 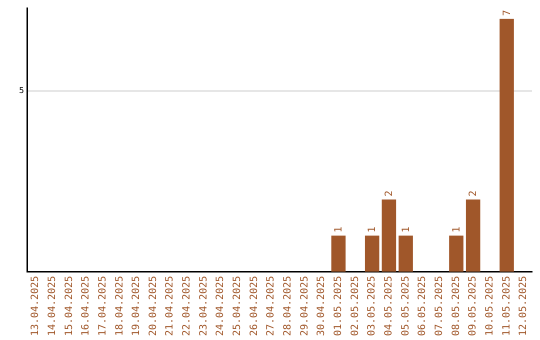 What do you see at coordinates (338, 306) in the screenshot?
I see `x-tick-label: 01.05.2025` at bounding box center [338, 306].